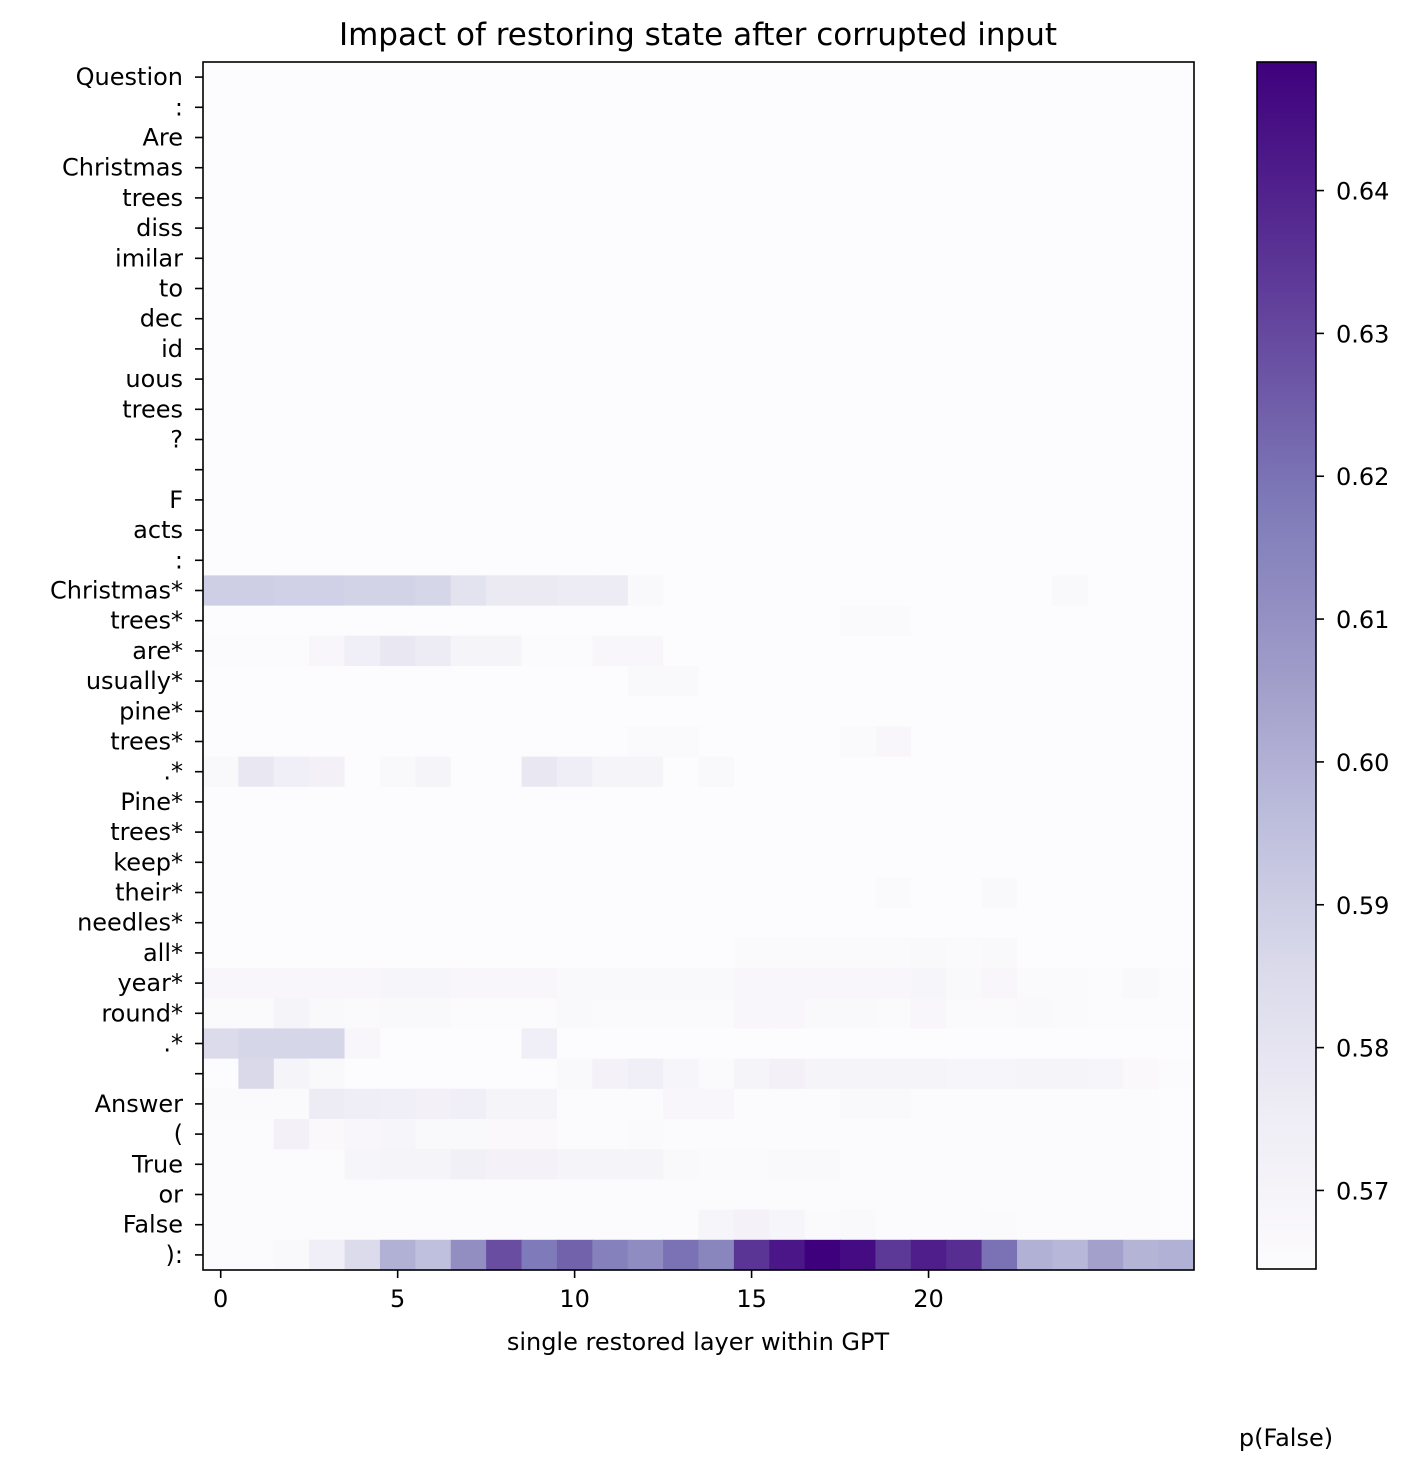 This screenshot has height=1473, width=1418. Describe the element at coordinates (152, 409) in the screenshot. I see `y-tick-label: trees` at that location.